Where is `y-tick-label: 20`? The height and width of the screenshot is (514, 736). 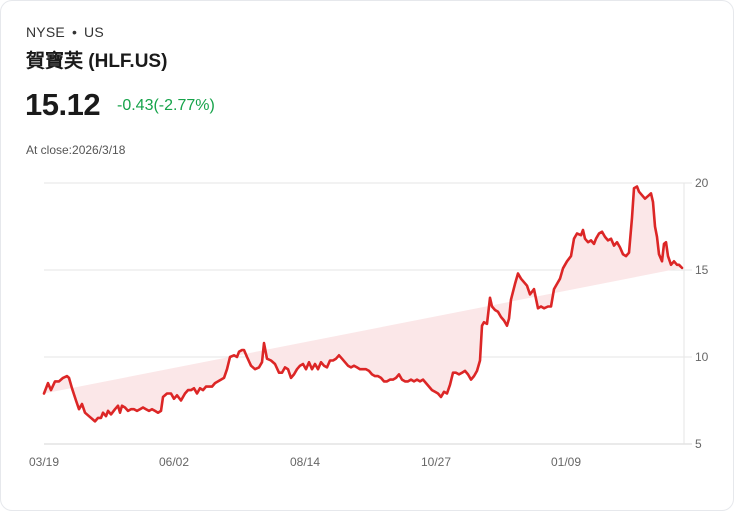 y-tick-label: 20 is located at coordinates (702, 183).